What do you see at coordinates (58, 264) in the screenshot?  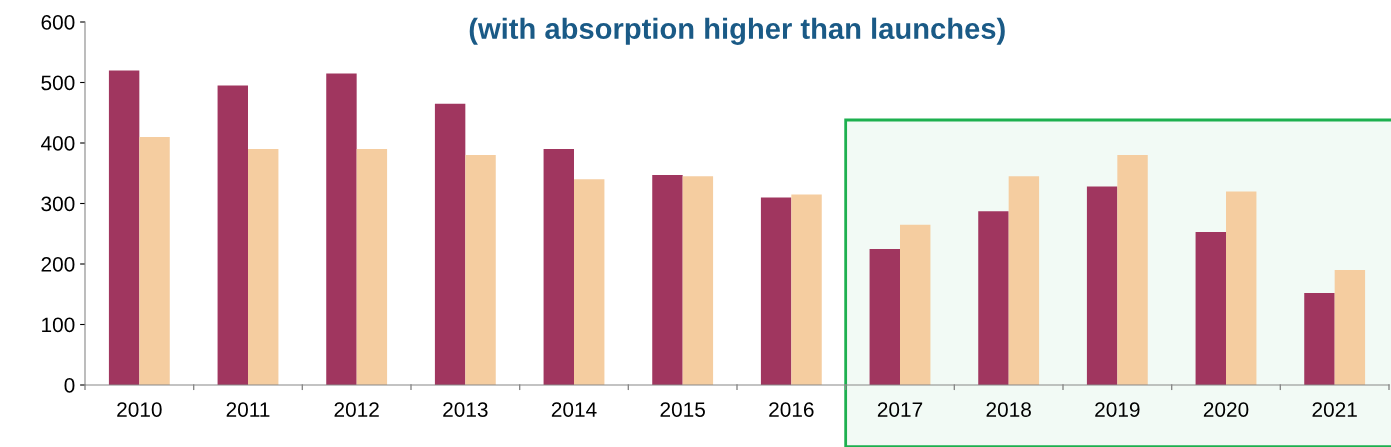 I see `y-tick-label: 200` at bounding box center [58, 264].